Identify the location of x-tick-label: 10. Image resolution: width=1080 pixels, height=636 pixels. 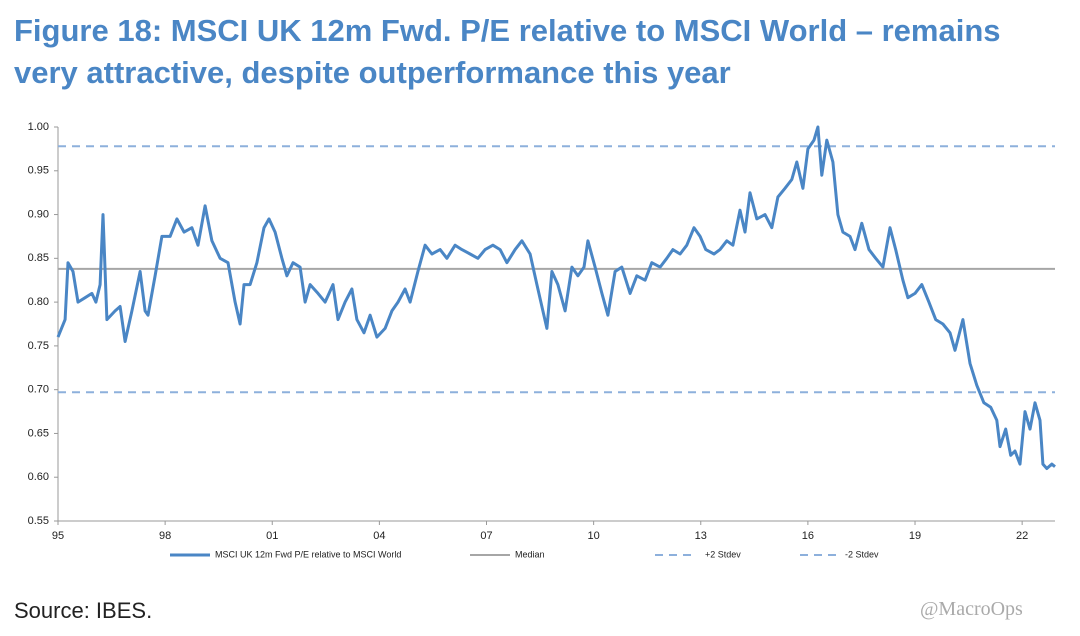
(594, 536).